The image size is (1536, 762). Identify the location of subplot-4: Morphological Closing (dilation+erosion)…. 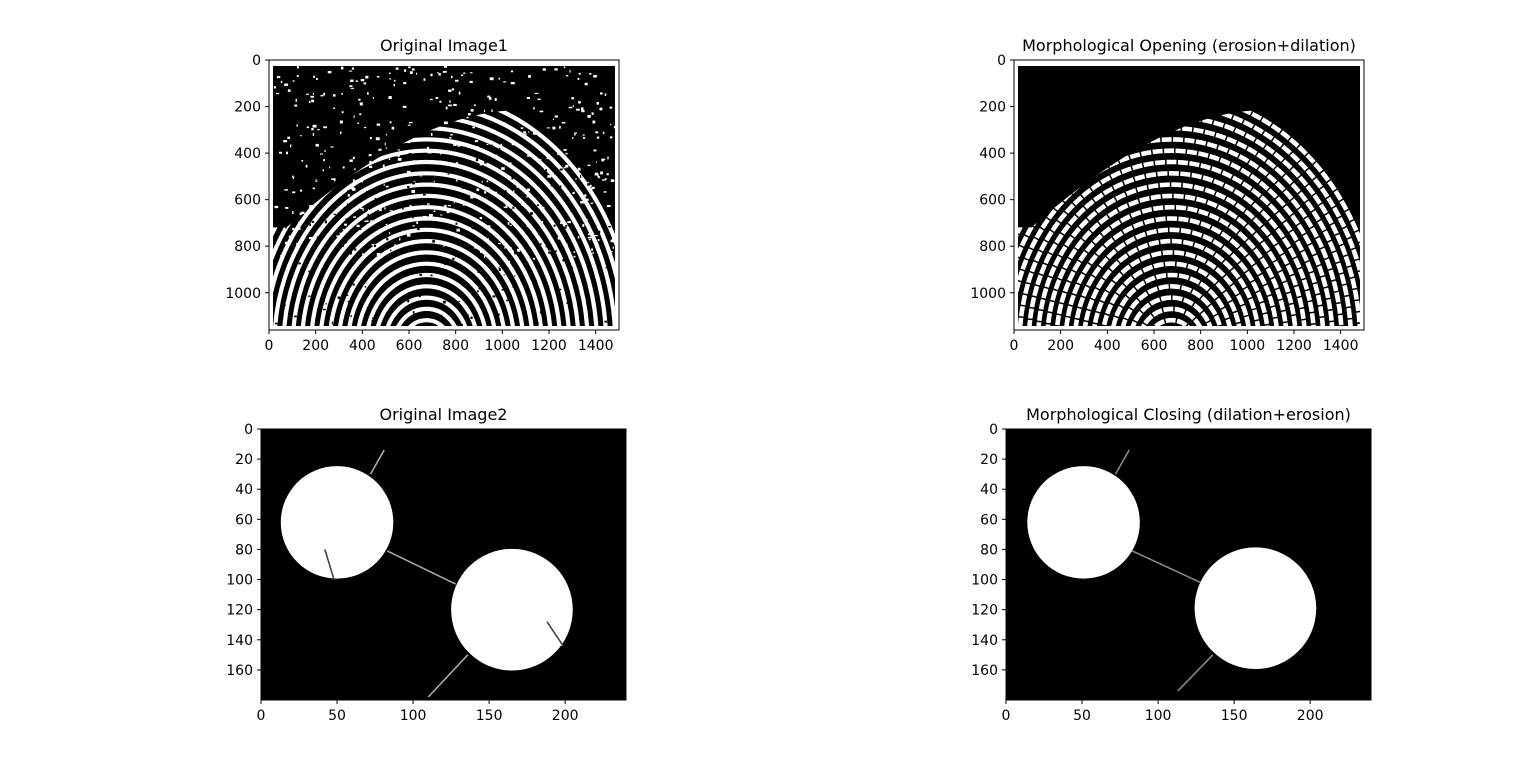
(1171, 564).